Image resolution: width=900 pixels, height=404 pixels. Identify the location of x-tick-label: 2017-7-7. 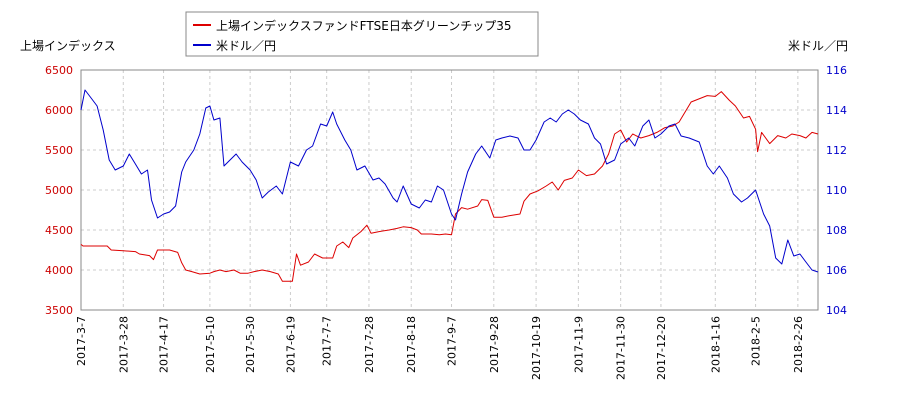
(327, 341).